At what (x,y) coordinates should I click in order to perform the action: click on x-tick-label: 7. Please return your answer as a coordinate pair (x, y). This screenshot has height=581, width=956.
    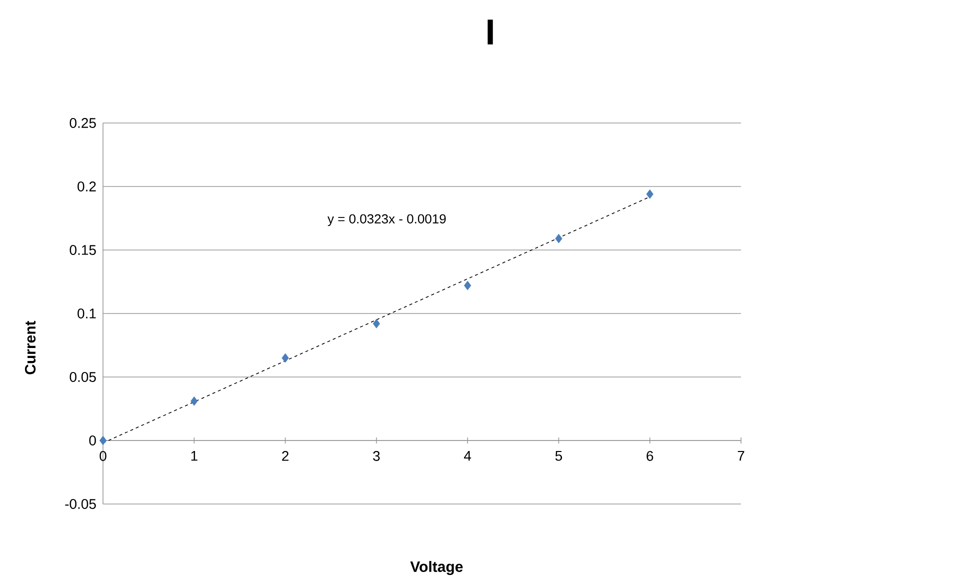
    Looking at the image, I should click on (741, 456).